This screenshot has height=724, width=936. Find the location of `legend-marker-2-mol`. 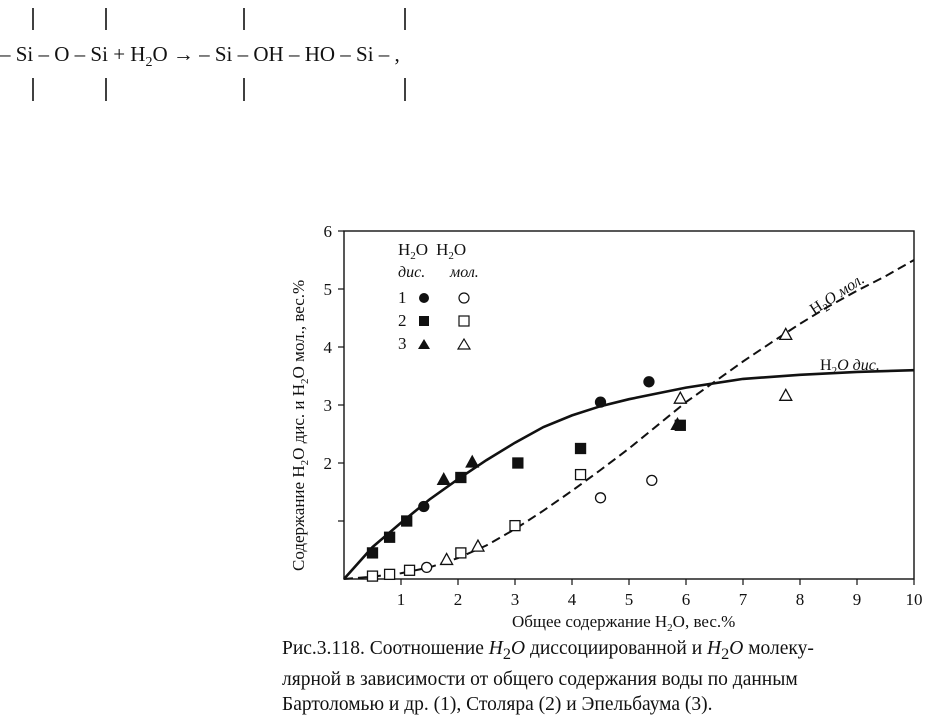

legend-marker-2-mol is located at coordinates (464, 321).